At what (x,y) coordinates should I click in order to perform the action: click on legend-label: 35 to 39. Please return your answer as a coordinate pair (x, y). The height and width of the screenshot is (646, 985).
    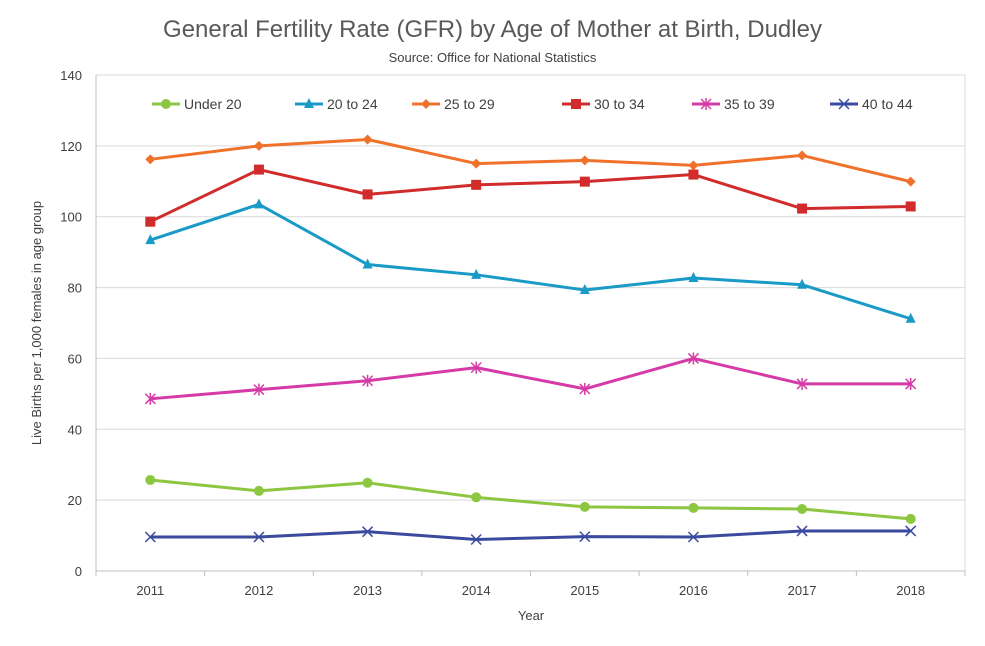
    Looking at the image, I should click on (749, 104).